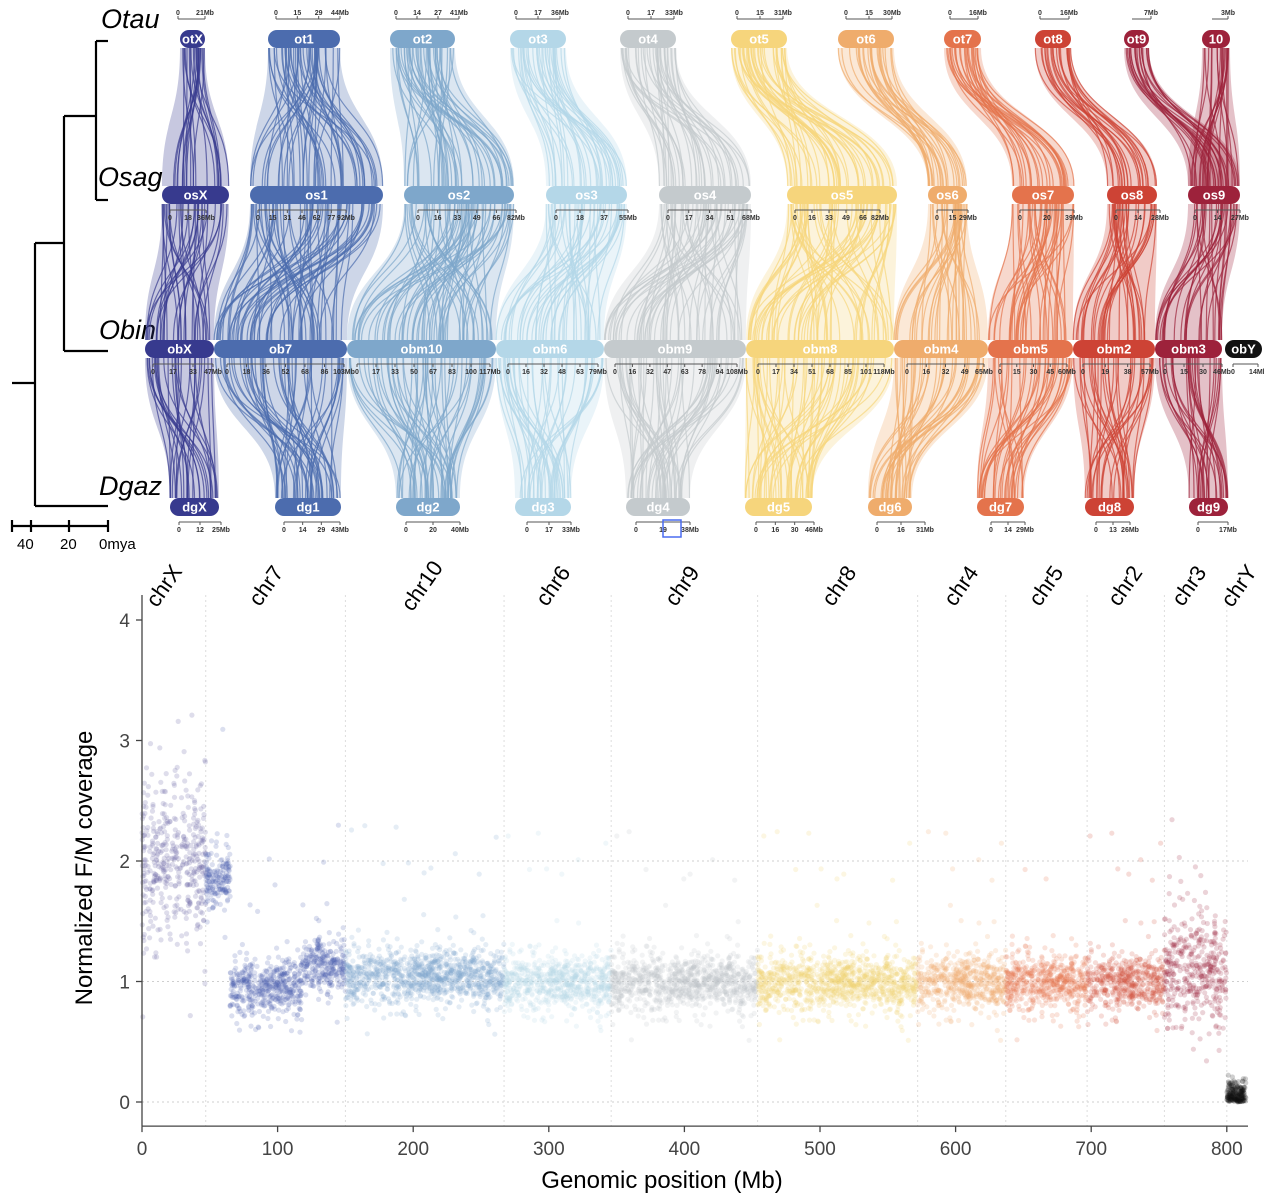 The image size is (1264, 1194). What do you see at coordinates (1114, 349) in the screenshot?
I see `chromosome-label-obm2: obm2` at bounding box center [1114, 349].